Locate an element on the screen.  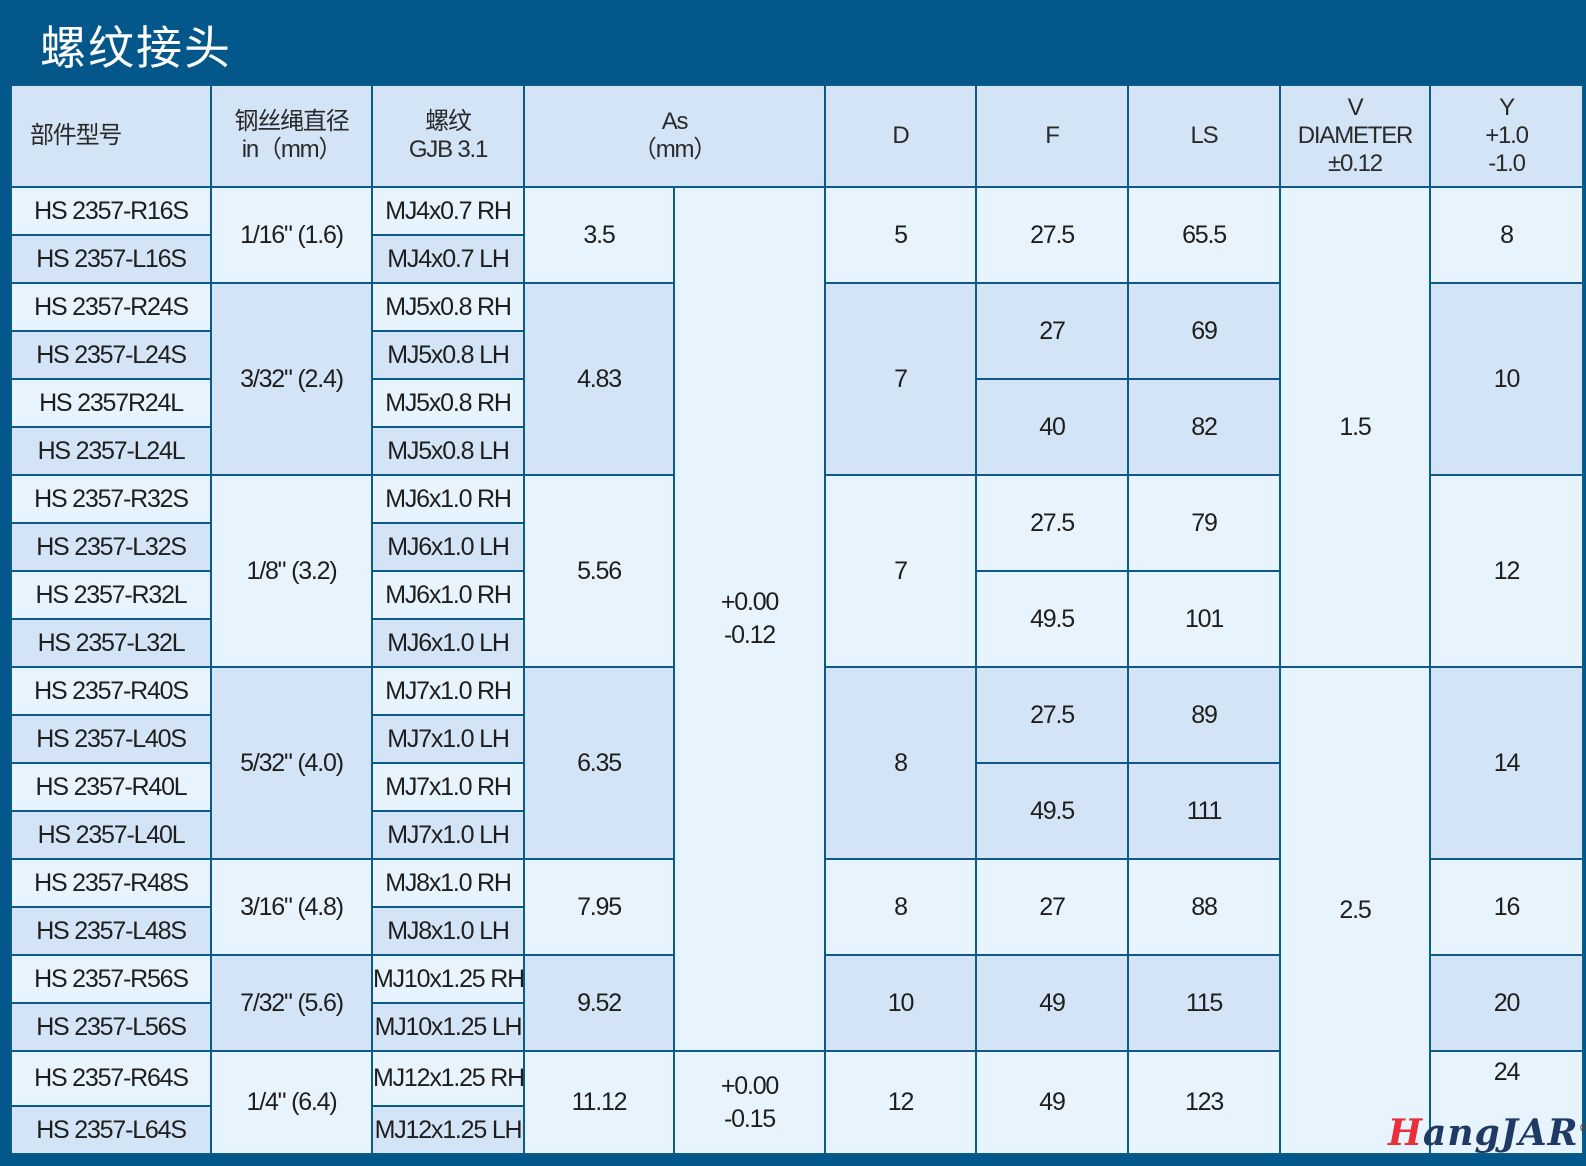
thread-cell: MJ8x1.0 LH is located at coordinates (448, 931).